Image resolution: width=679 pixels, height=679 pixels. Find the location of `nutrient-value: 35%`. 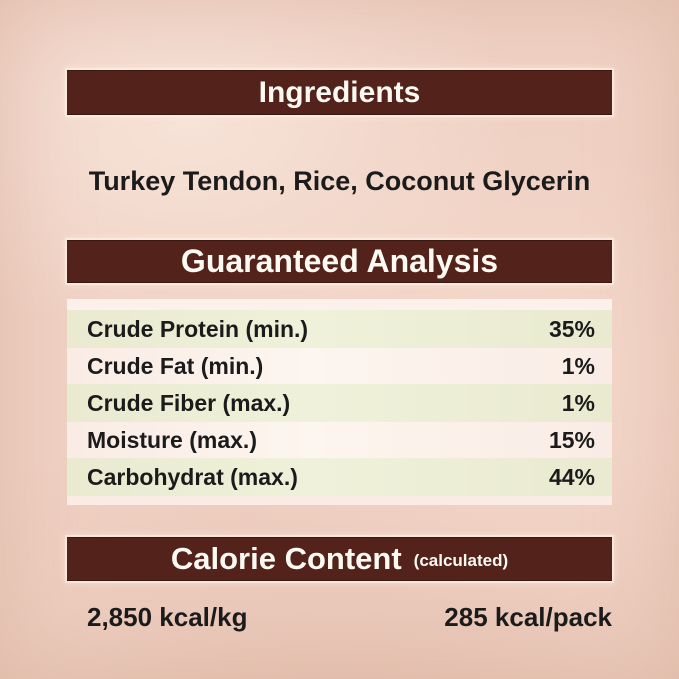

nutrient-value: 35% is located at coordinates (571, 328).